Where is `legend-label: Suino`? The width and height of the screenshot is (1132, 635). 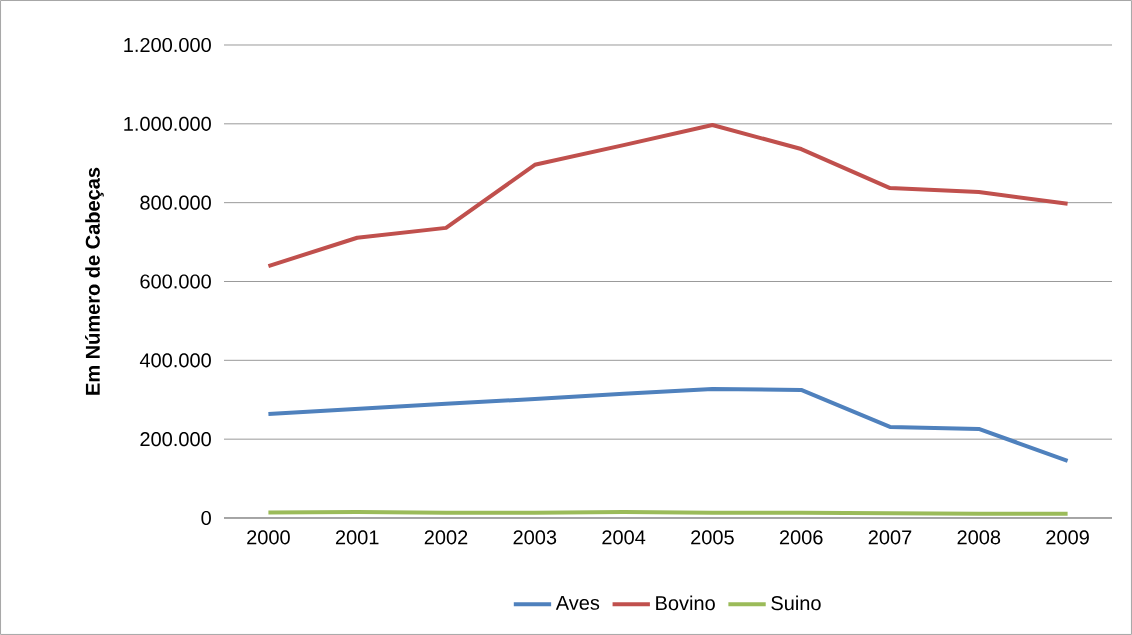
legend-label: Suino is located at coordinates (796, 603).